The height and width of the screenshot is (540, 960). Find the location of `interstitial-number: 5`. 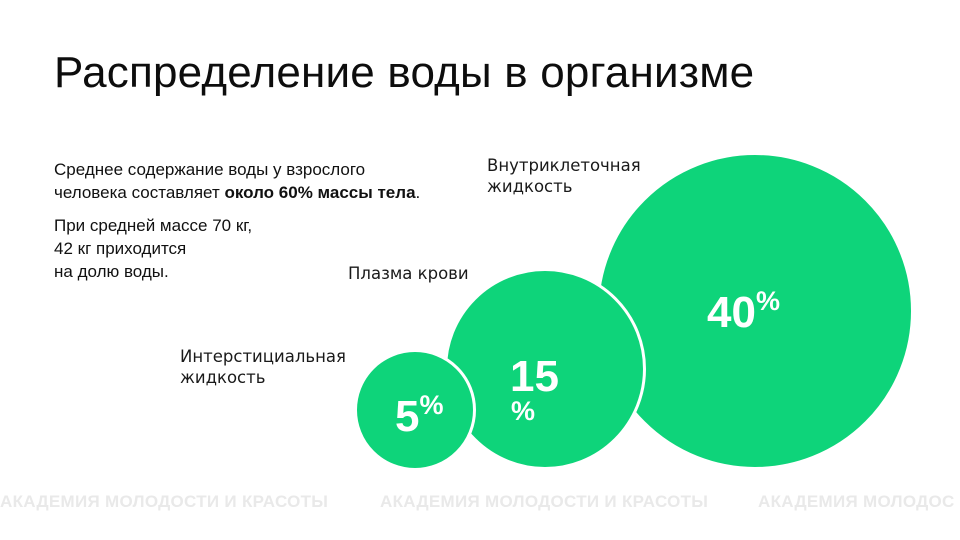

interstitial-number: 5 is located at coordinates (407, 416).